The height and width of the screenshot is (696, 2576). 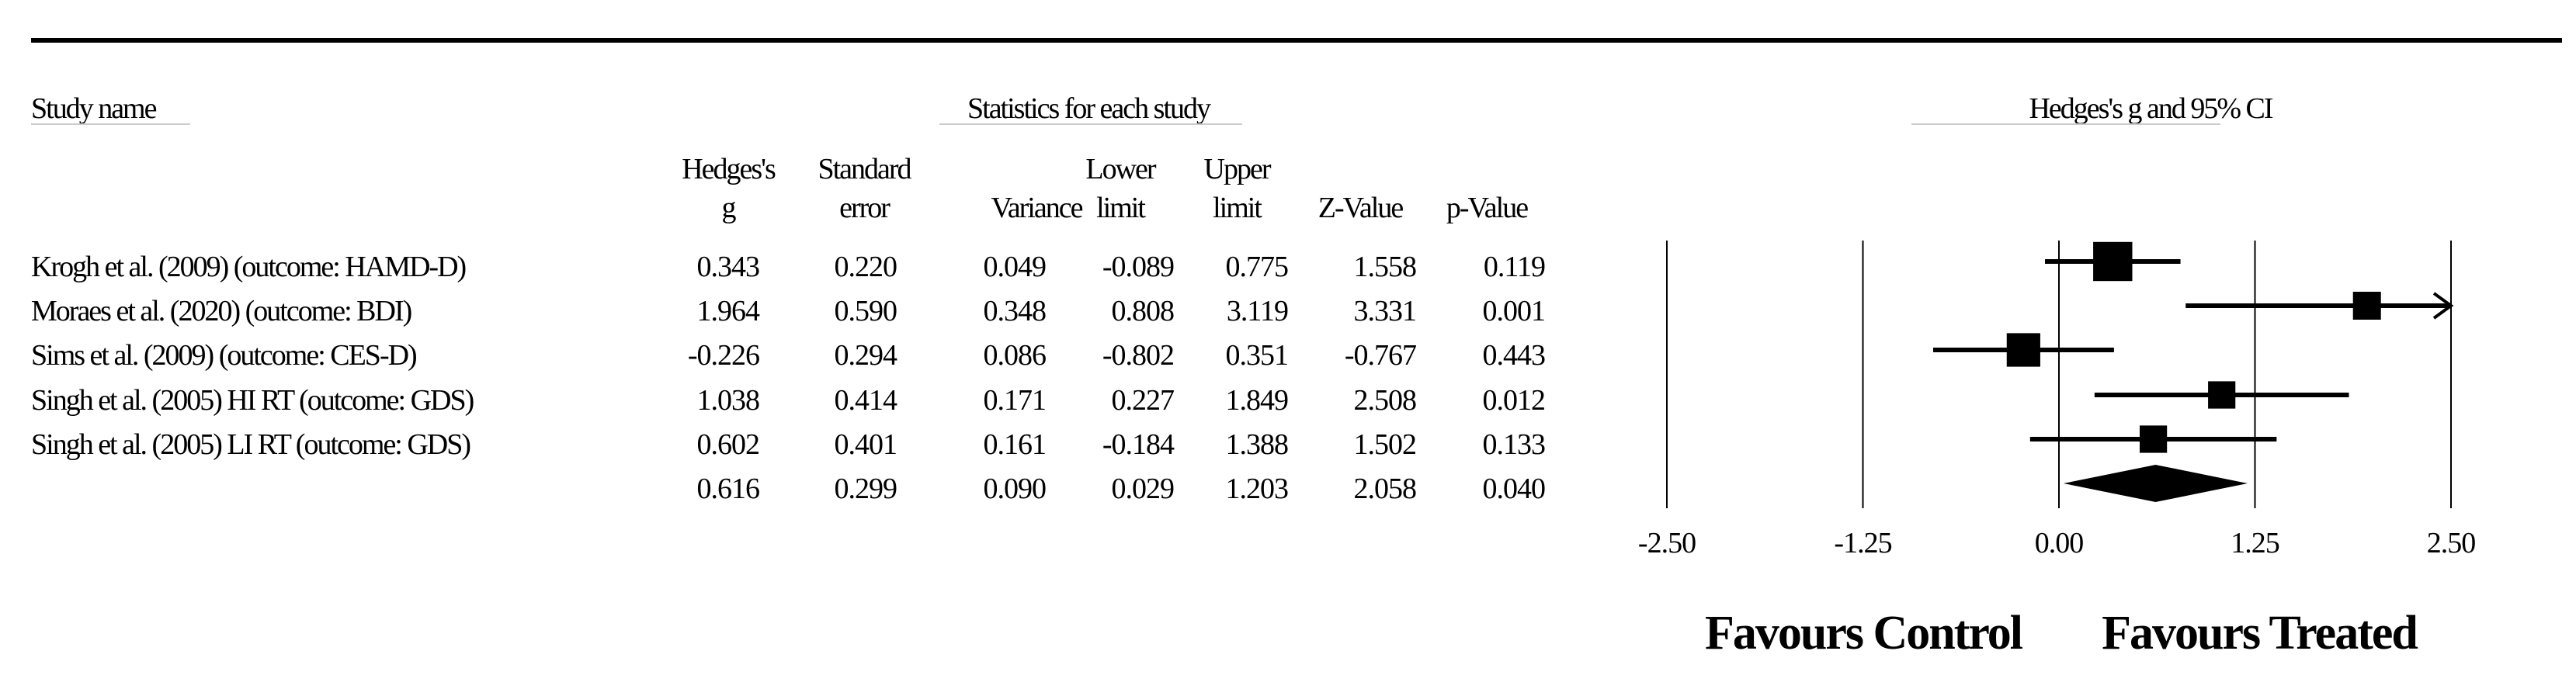 What do you see at coordinates (1037, 208) in the screenshot?
I see `col-header-var: Variance` at bounding box center [1037, 208].